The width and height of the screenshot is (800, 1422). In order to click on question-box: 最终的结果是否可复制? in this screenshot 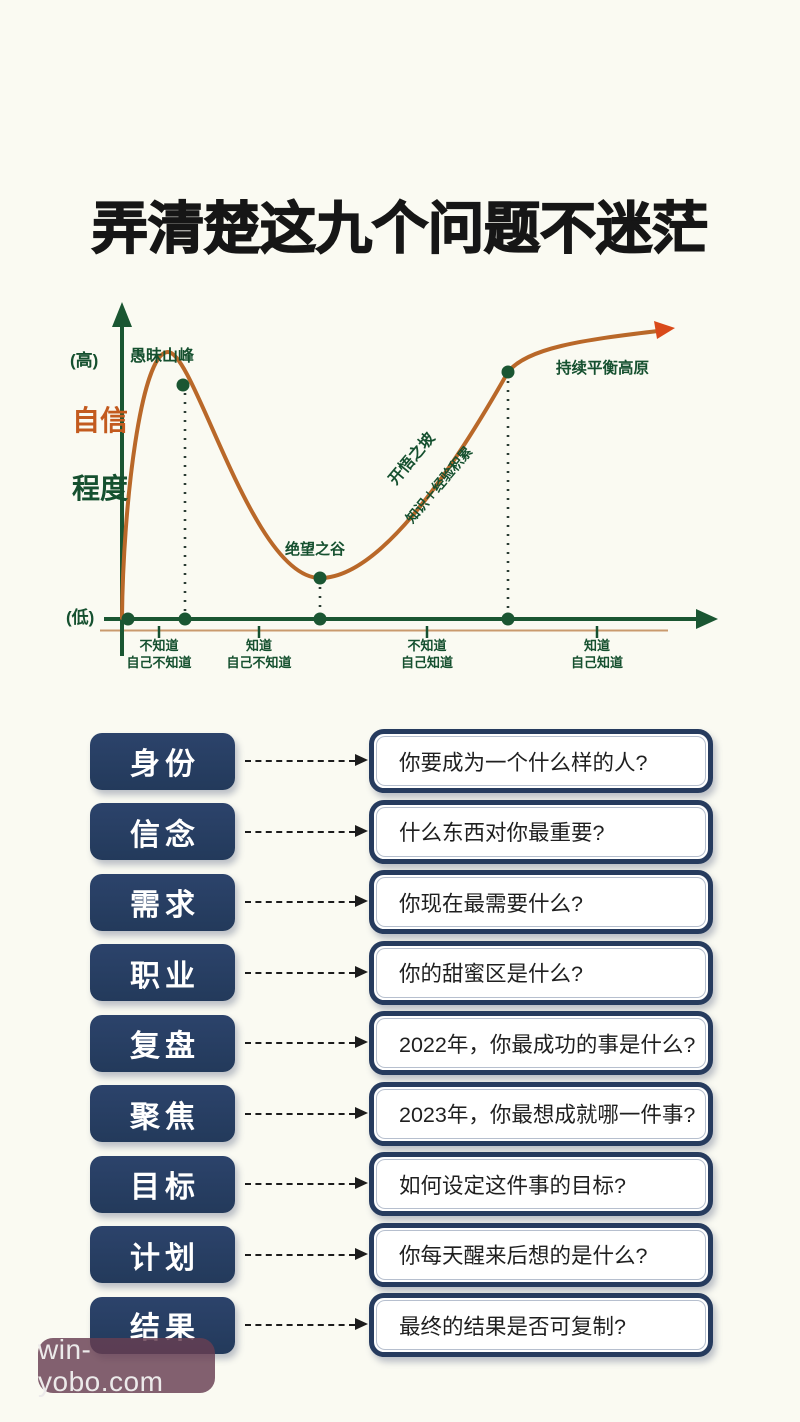, I will do `click(541, 1325)`.